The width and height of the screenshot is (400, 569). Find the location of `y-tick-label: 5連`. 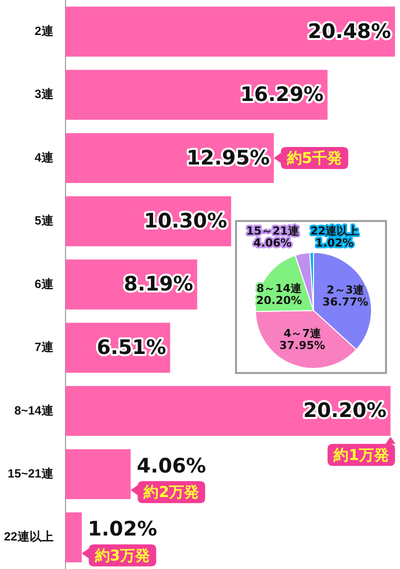

y-tick-label: 5連 is located at coordinates (44, 221).